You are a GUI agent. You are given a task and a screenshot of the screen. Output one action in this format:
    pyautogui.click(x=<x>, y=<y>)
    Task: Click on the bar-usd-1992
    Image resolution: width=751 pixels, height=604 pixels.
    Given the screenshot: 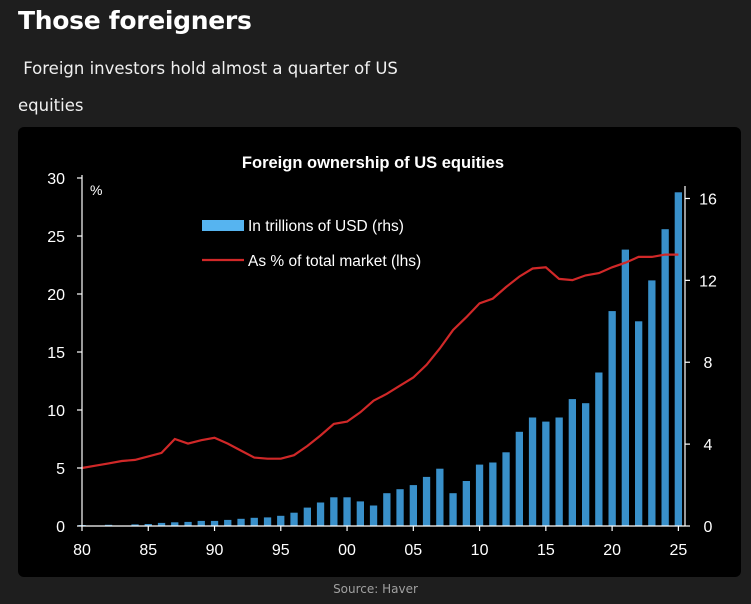 What is the action you would take?
    pyautogui.click(x=241, y=522)
    